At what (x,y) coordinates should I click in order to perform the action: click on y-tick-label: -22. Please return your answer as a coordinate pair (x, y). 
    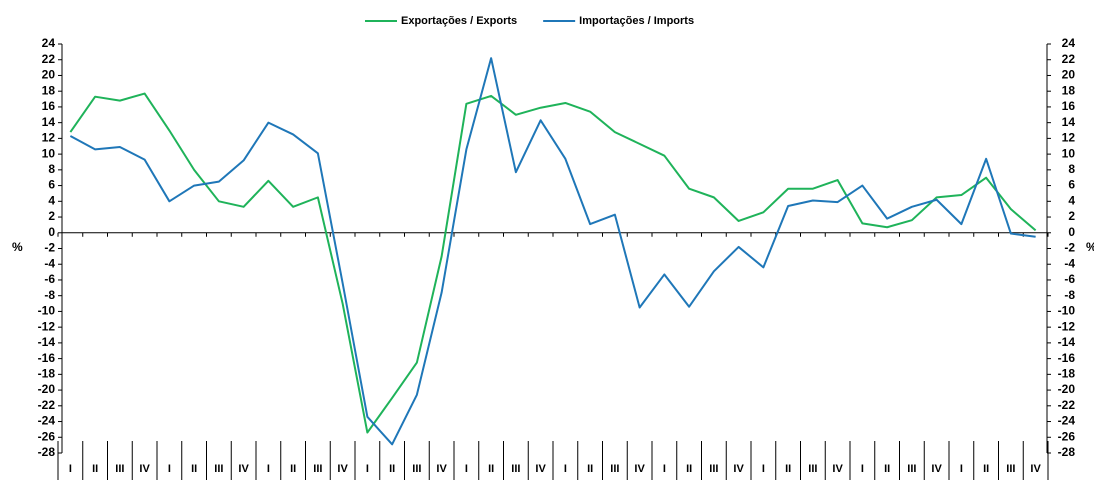
    Looking at the image, I should click on (47, 405).